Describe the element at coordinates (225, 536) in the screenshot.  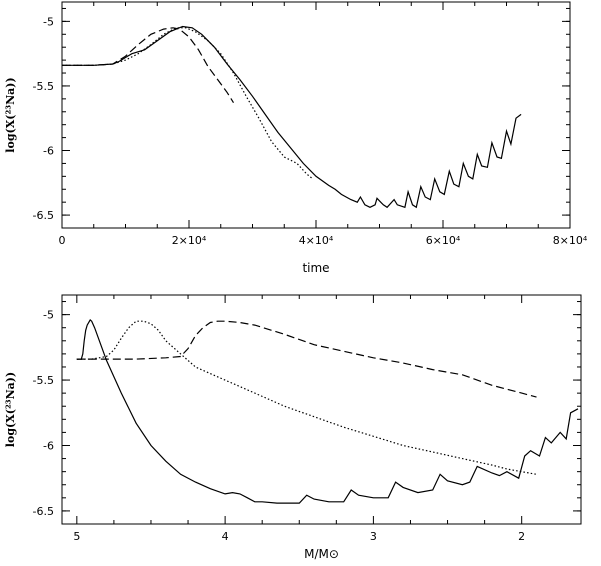
I see `x-tick-label: 4` at that location.